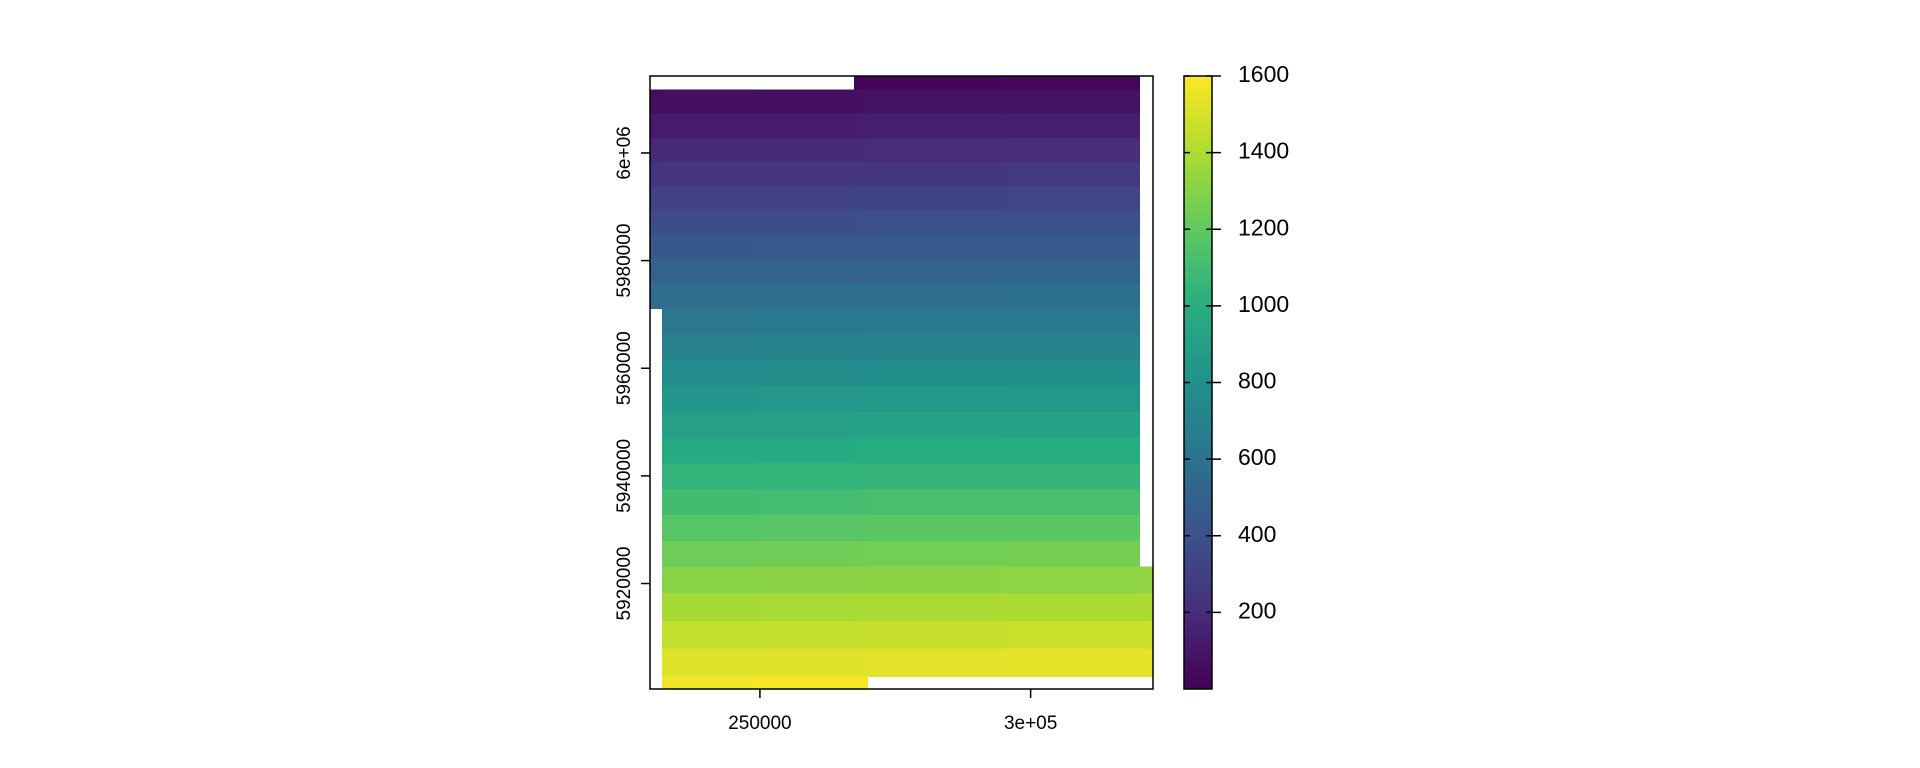 This screenshot has width=1920, height=768. What do you see at coordinates (1263, 74) in the screenshot?
I see `colorbar-tick-label: 1600` at bounding box center [1263, 74].